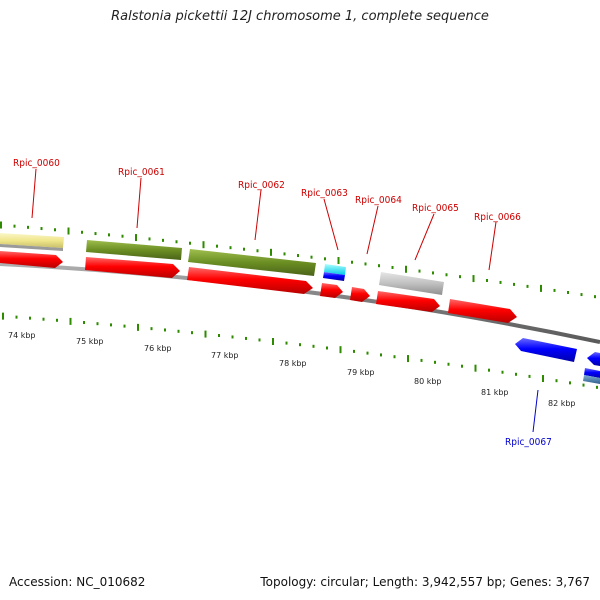 Image resolution: width=600 pixels, height=600 pixels. Describe the element at coordinates (360, 294) in the screenshot. I see `cds-rpic-0064-arrow` at that location.